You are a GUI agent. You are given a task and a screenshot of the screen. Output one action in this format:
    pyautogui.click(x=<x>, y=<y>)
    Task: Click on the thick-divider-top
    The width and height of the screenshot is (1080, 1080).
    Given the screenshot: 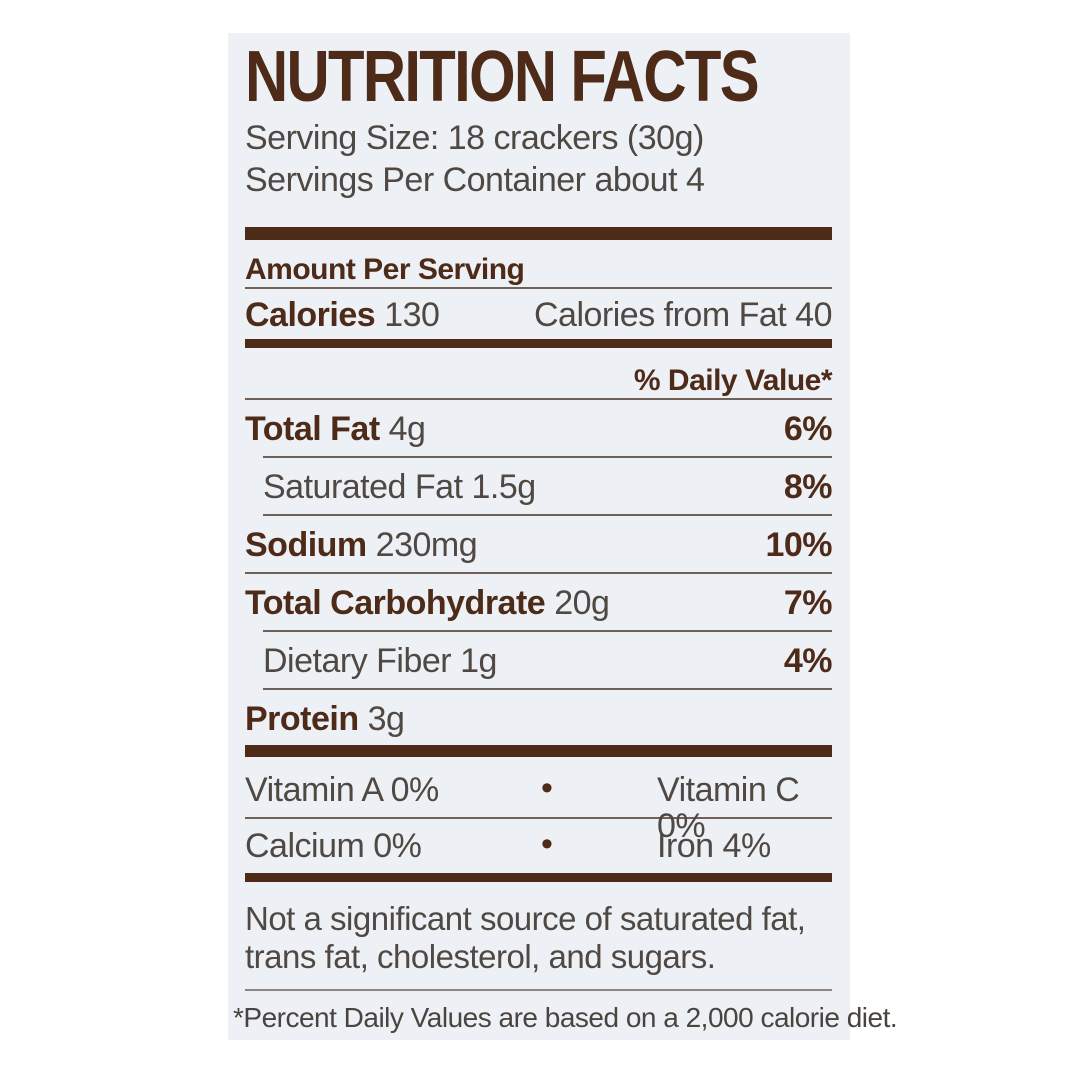 What is the action you would take?
    pyautogui.click(x=538, y=233)
    